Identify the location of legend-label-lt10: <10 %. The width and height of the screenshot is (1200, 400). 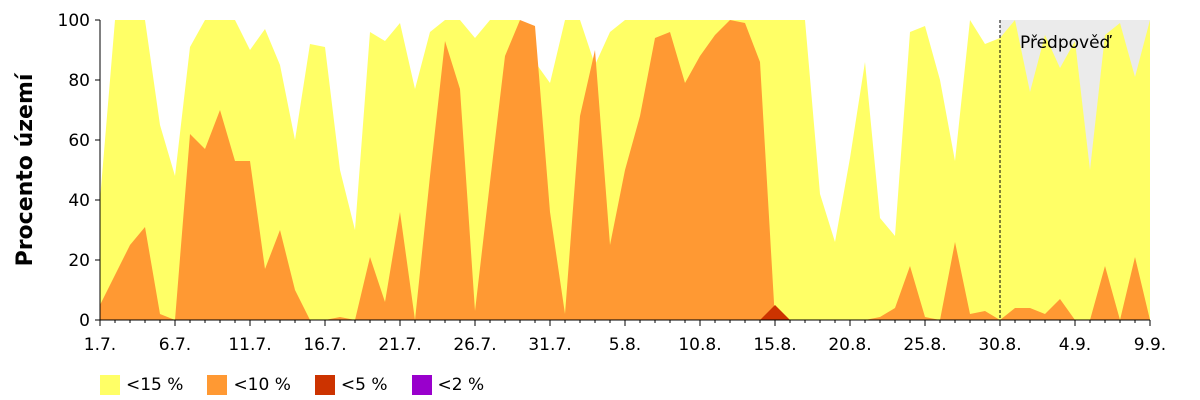
(262, 385).